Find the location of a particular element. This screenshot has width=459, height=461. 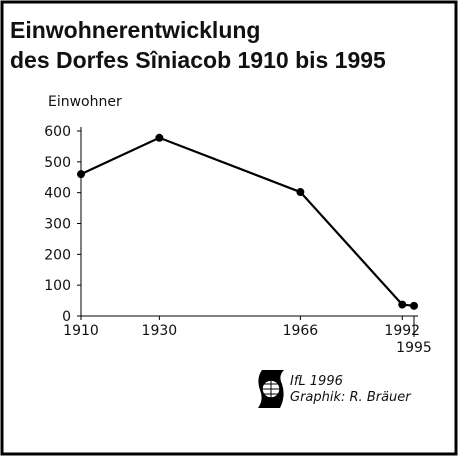

x-tick-label: 1910 is located at coordinates (81, 331).